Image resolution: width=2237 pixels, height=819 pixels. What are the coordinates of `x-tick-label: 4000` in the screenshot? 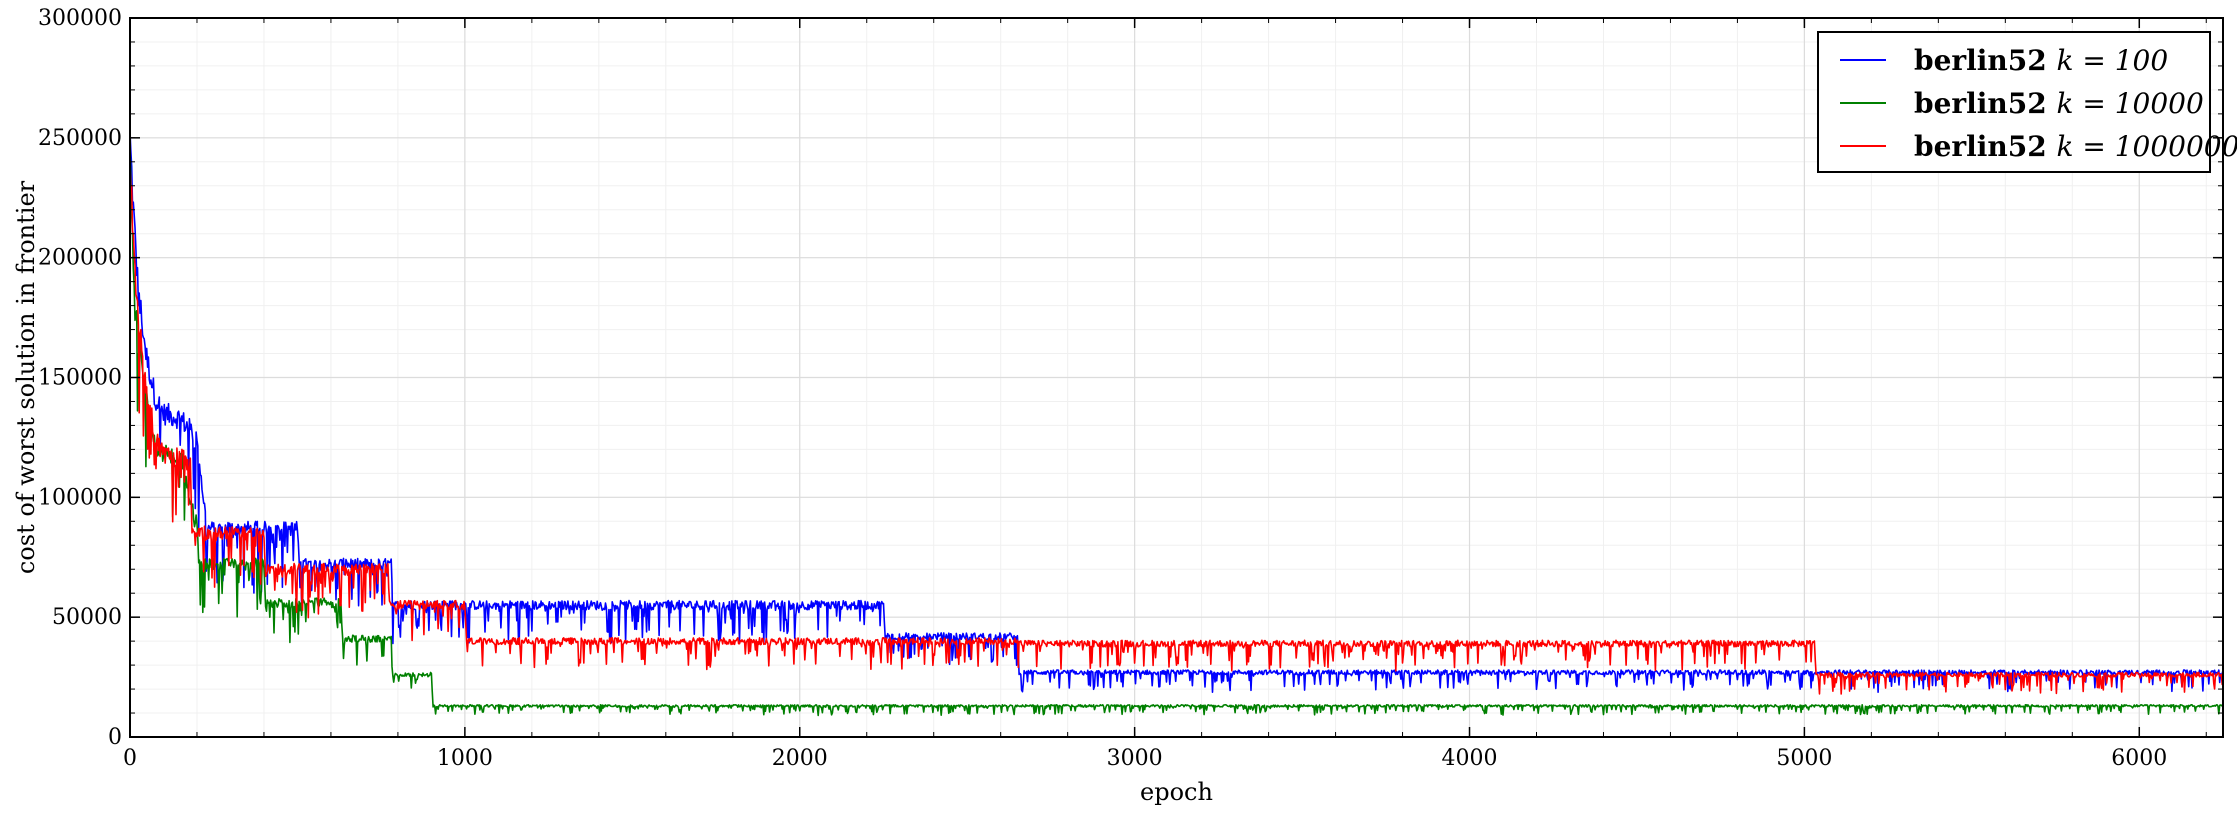 It's located at (1470, 758).